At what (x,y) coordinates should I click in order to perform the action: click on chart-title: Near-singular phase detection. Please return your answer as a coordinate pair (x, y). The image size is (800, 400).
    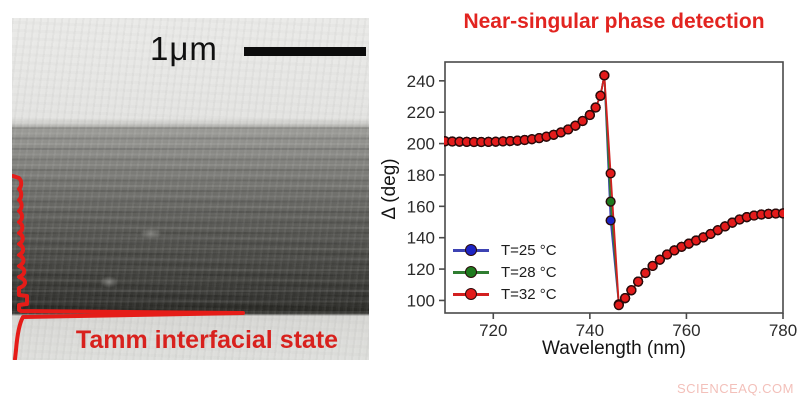
    Looking at the image, I should click on (614, 21).